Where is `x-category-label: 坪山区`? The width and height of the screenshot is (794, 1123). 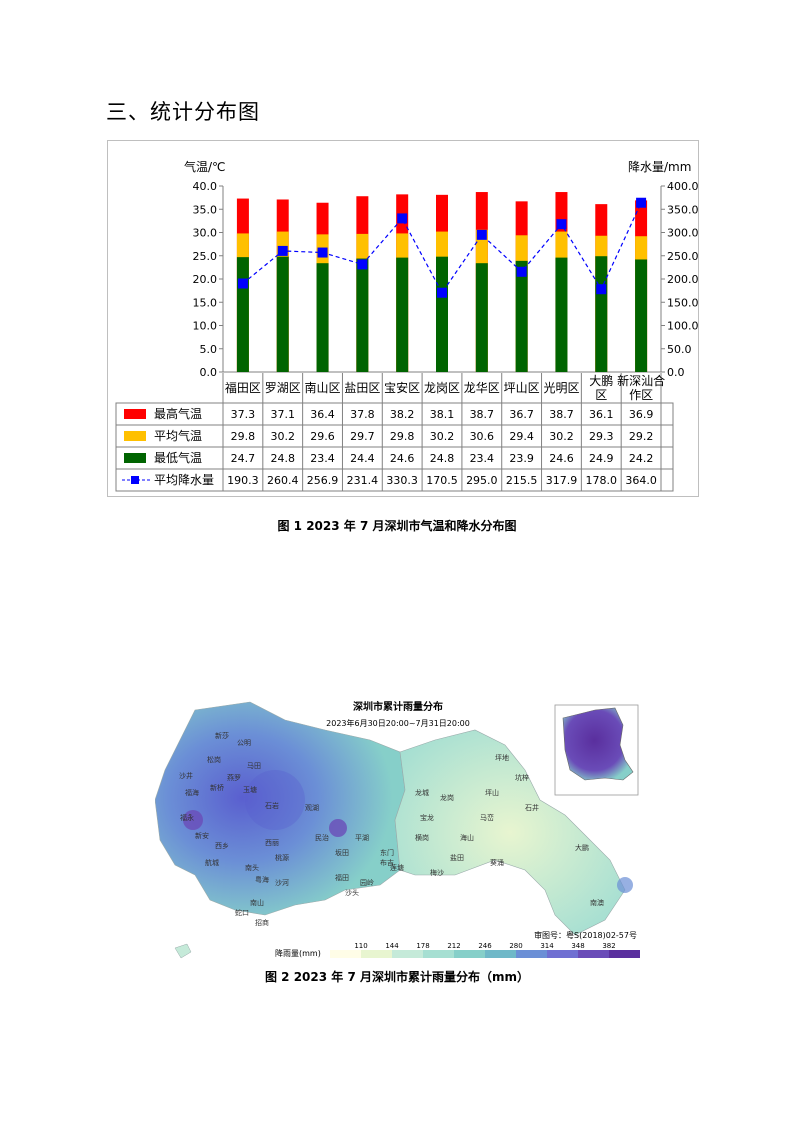
x-category-label: 坪山区 is located at coordinates (522, 388).